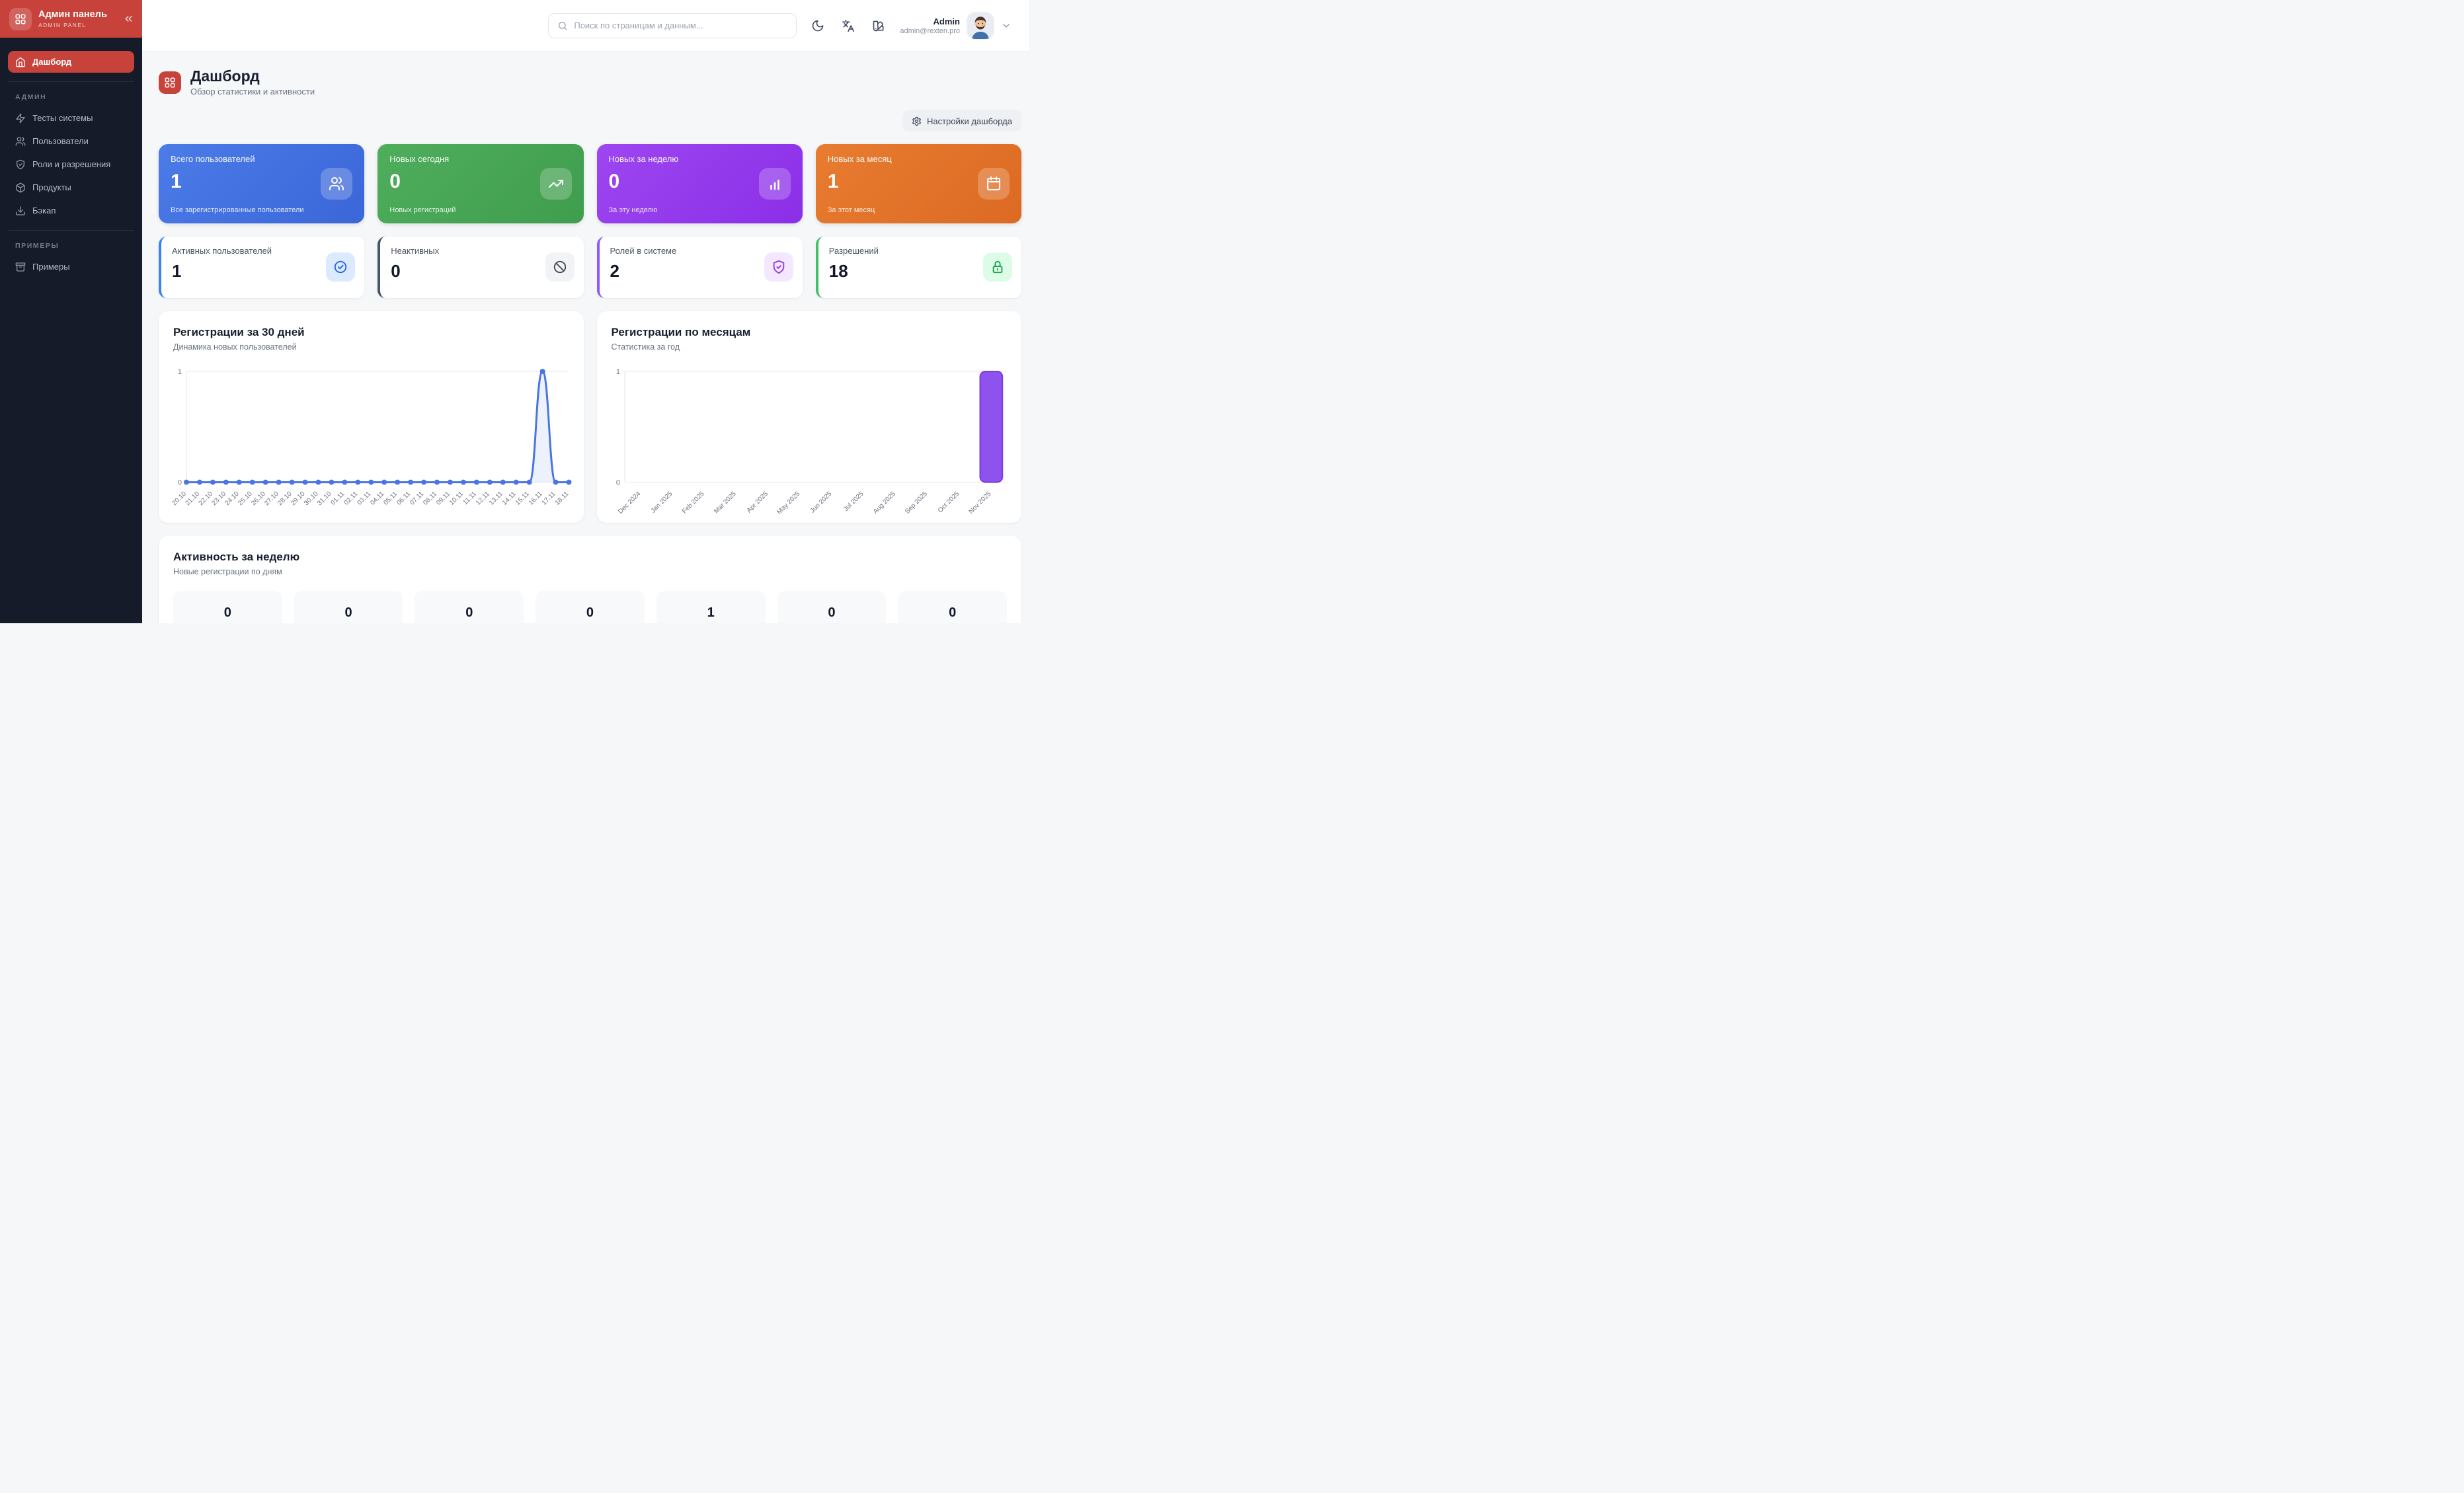  I want to click on mini-value: 1, so click(177, 271).